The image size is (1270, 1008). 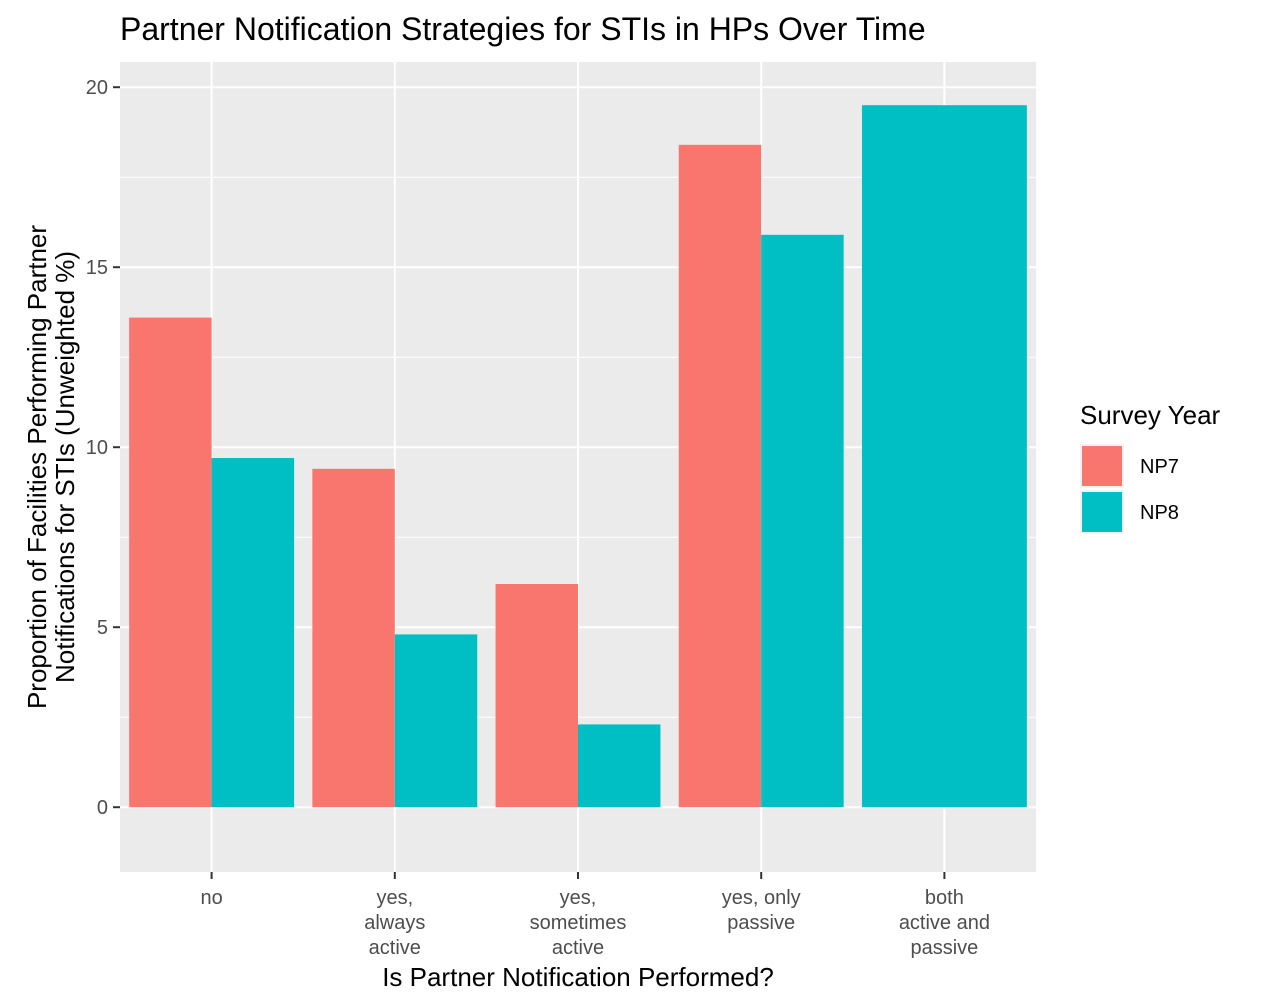 What do you see at coordinates (761, 910) in the screenshot?
I see `x-tick-label: yes, only passive` at bounding box center [761, 910].